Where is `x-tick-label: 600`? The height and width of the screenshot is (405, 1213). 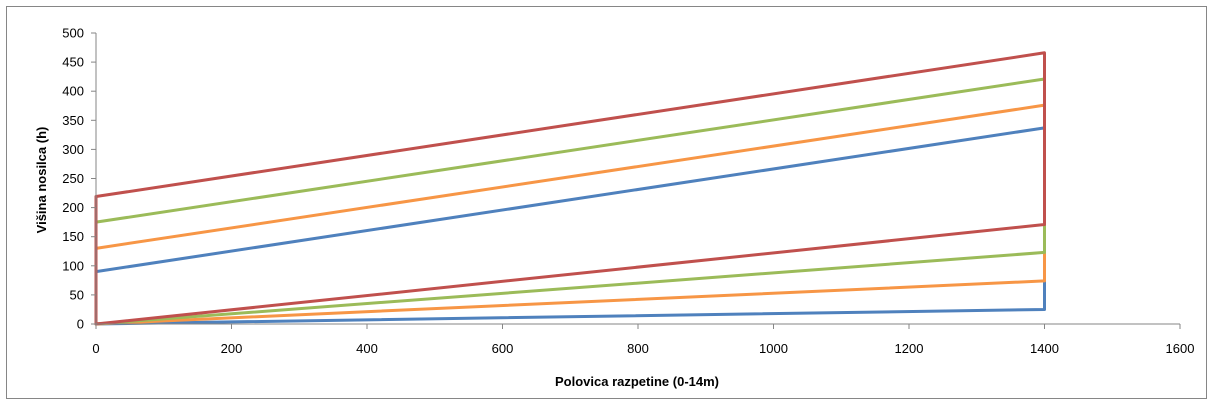
x-tick-label: 600 is located at coordinates (503, 348).